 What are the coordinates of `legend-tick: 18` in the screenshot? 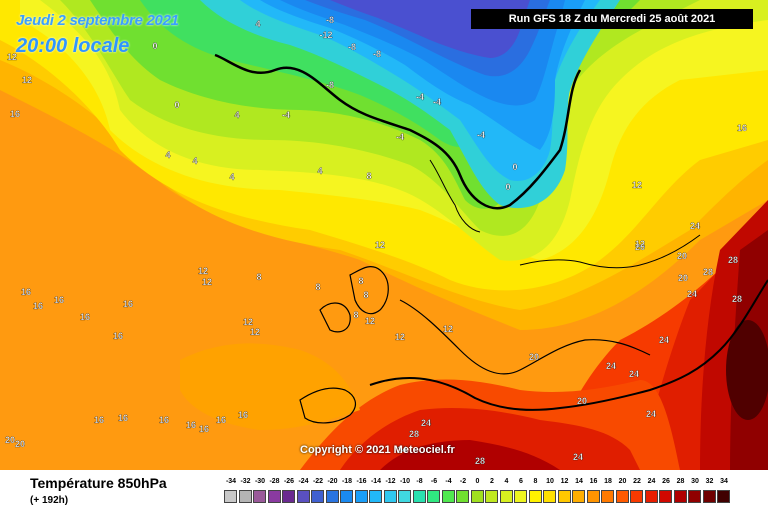 It's located at (608, 481).